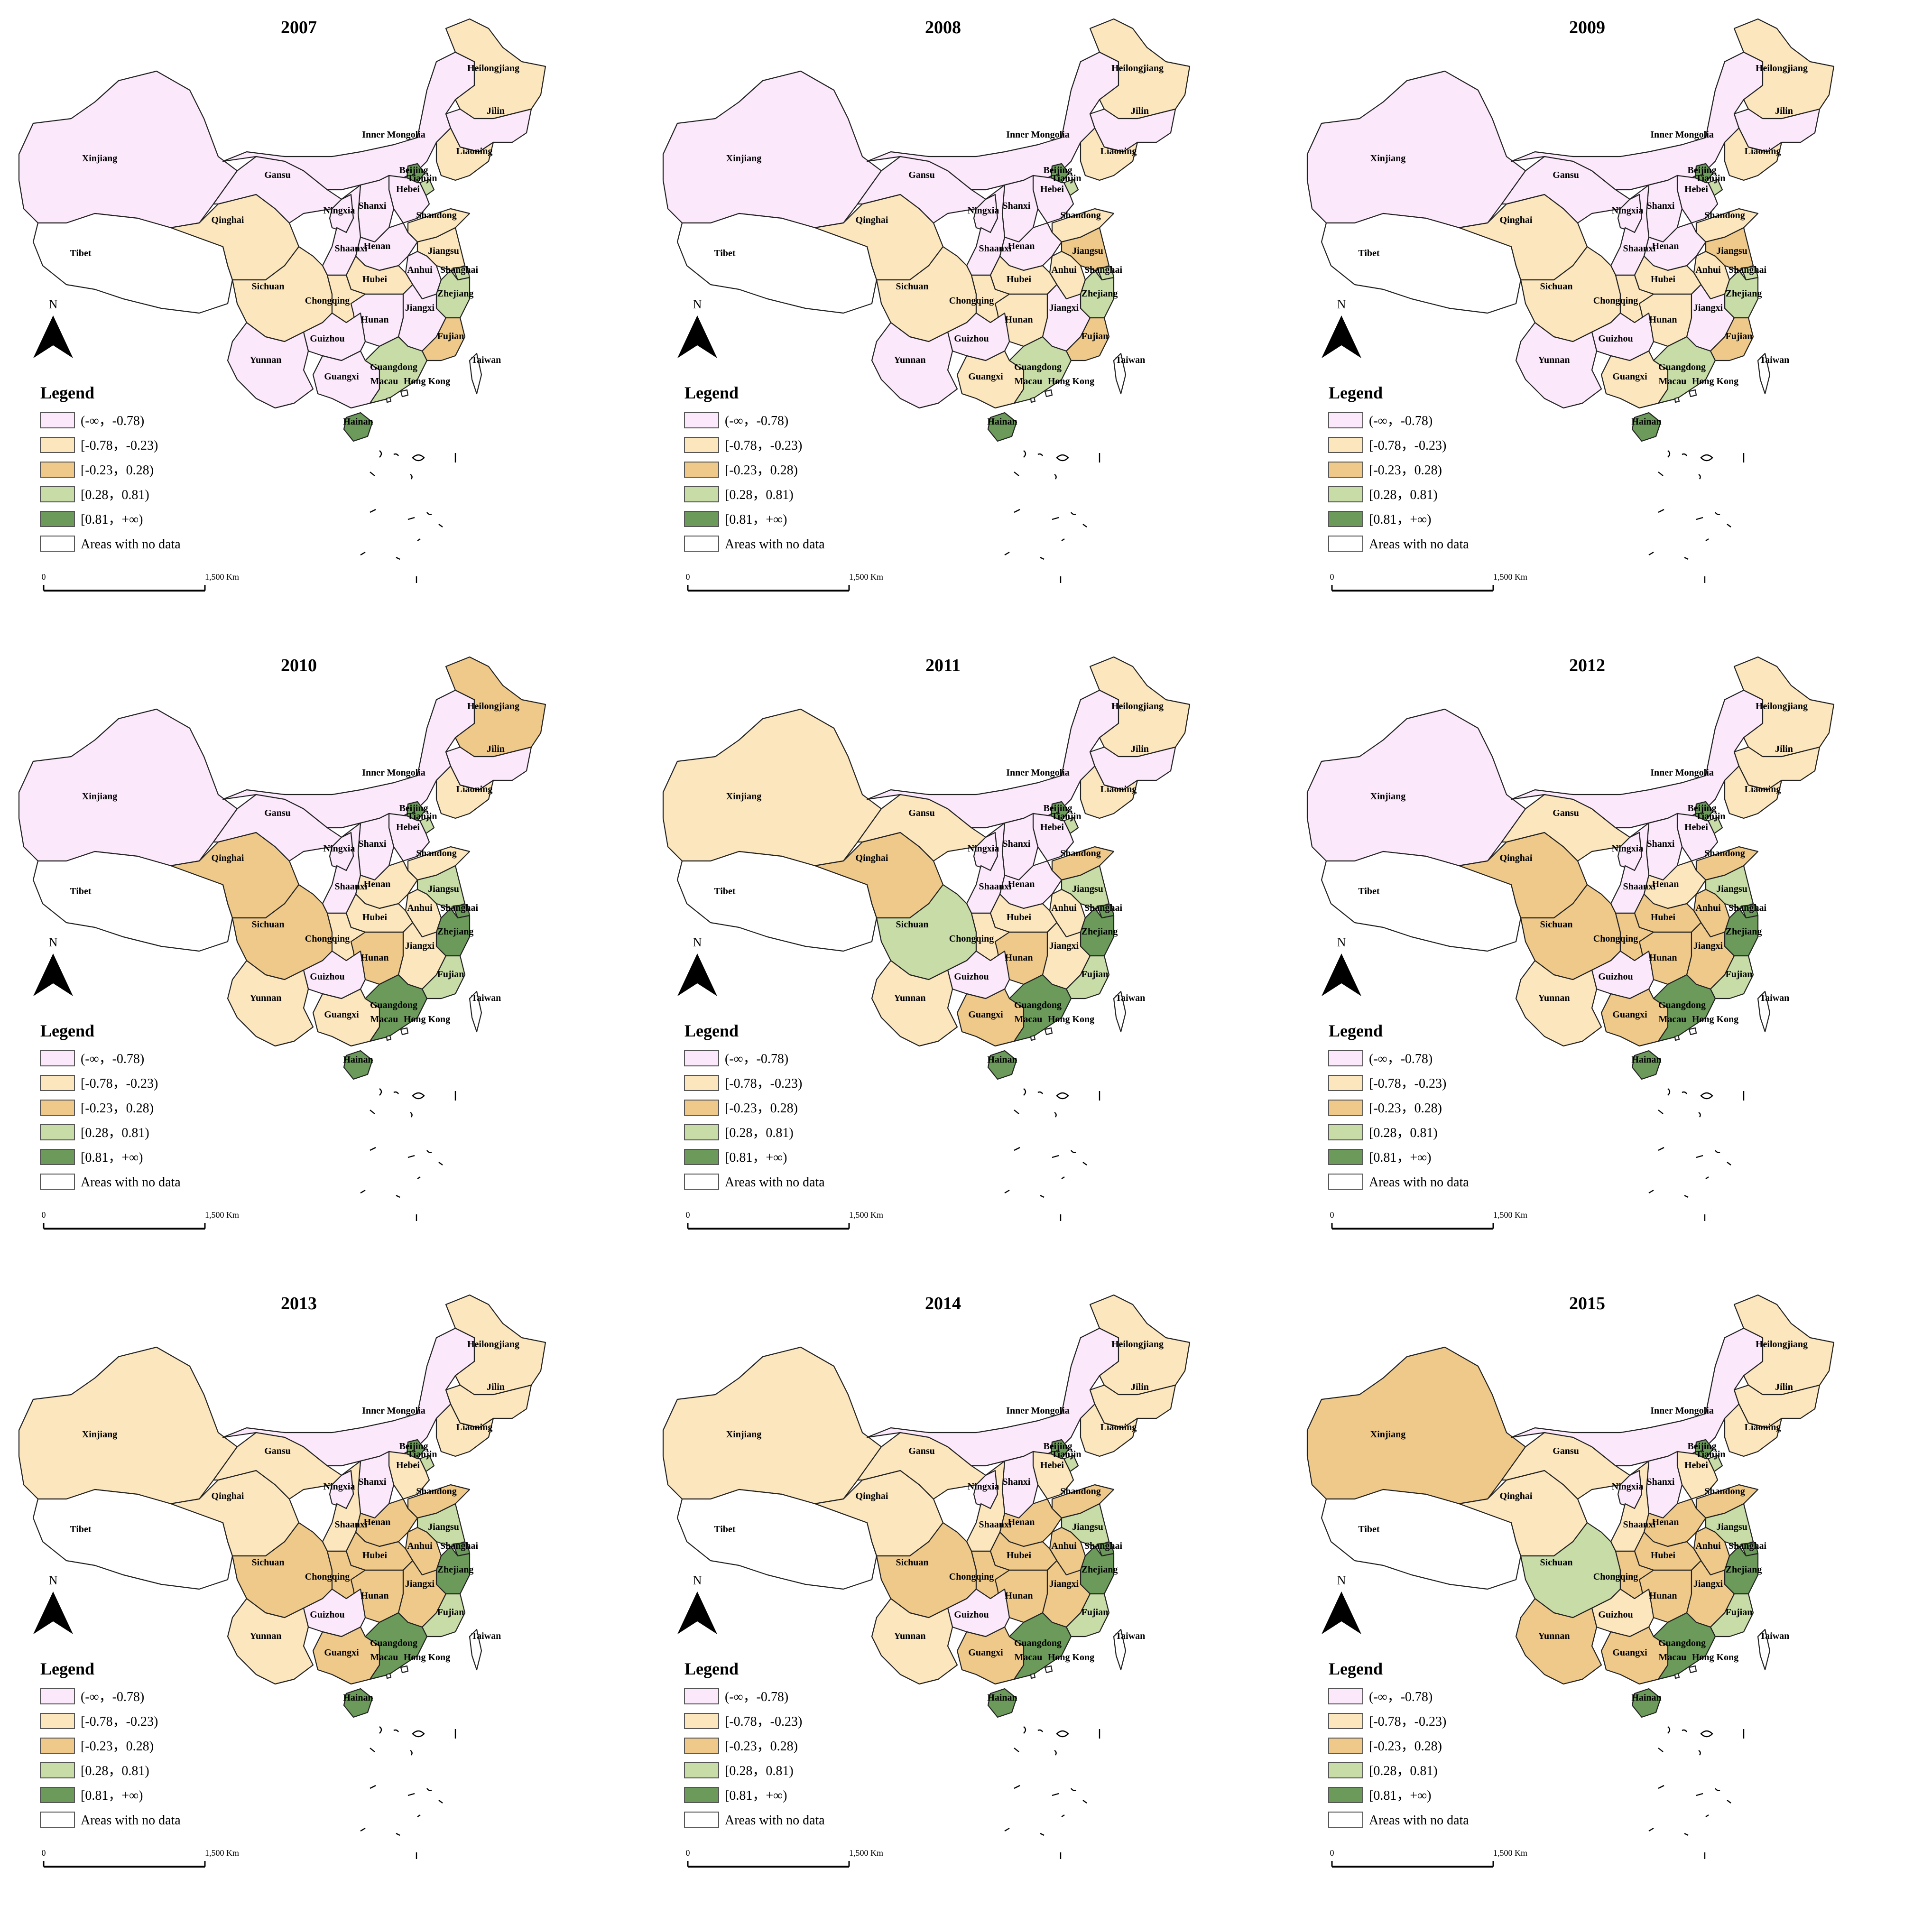 The image size is (1932, 1915). What do you see at coordinates (1100, 293) in the screenshot?
I see `label-zhejiang: Zhejiang` at bounding box center [1100, 293].